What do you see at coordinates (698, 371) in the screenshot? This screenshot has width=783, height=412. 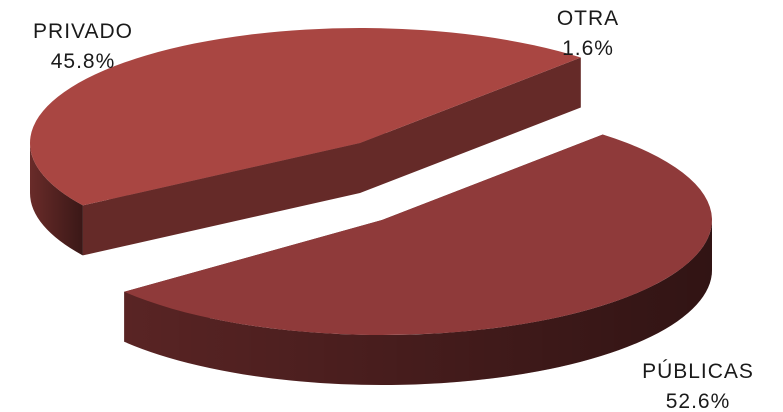 I see `slice-label-publicas: PÚBLICAS` at bounding box center [698, 371].